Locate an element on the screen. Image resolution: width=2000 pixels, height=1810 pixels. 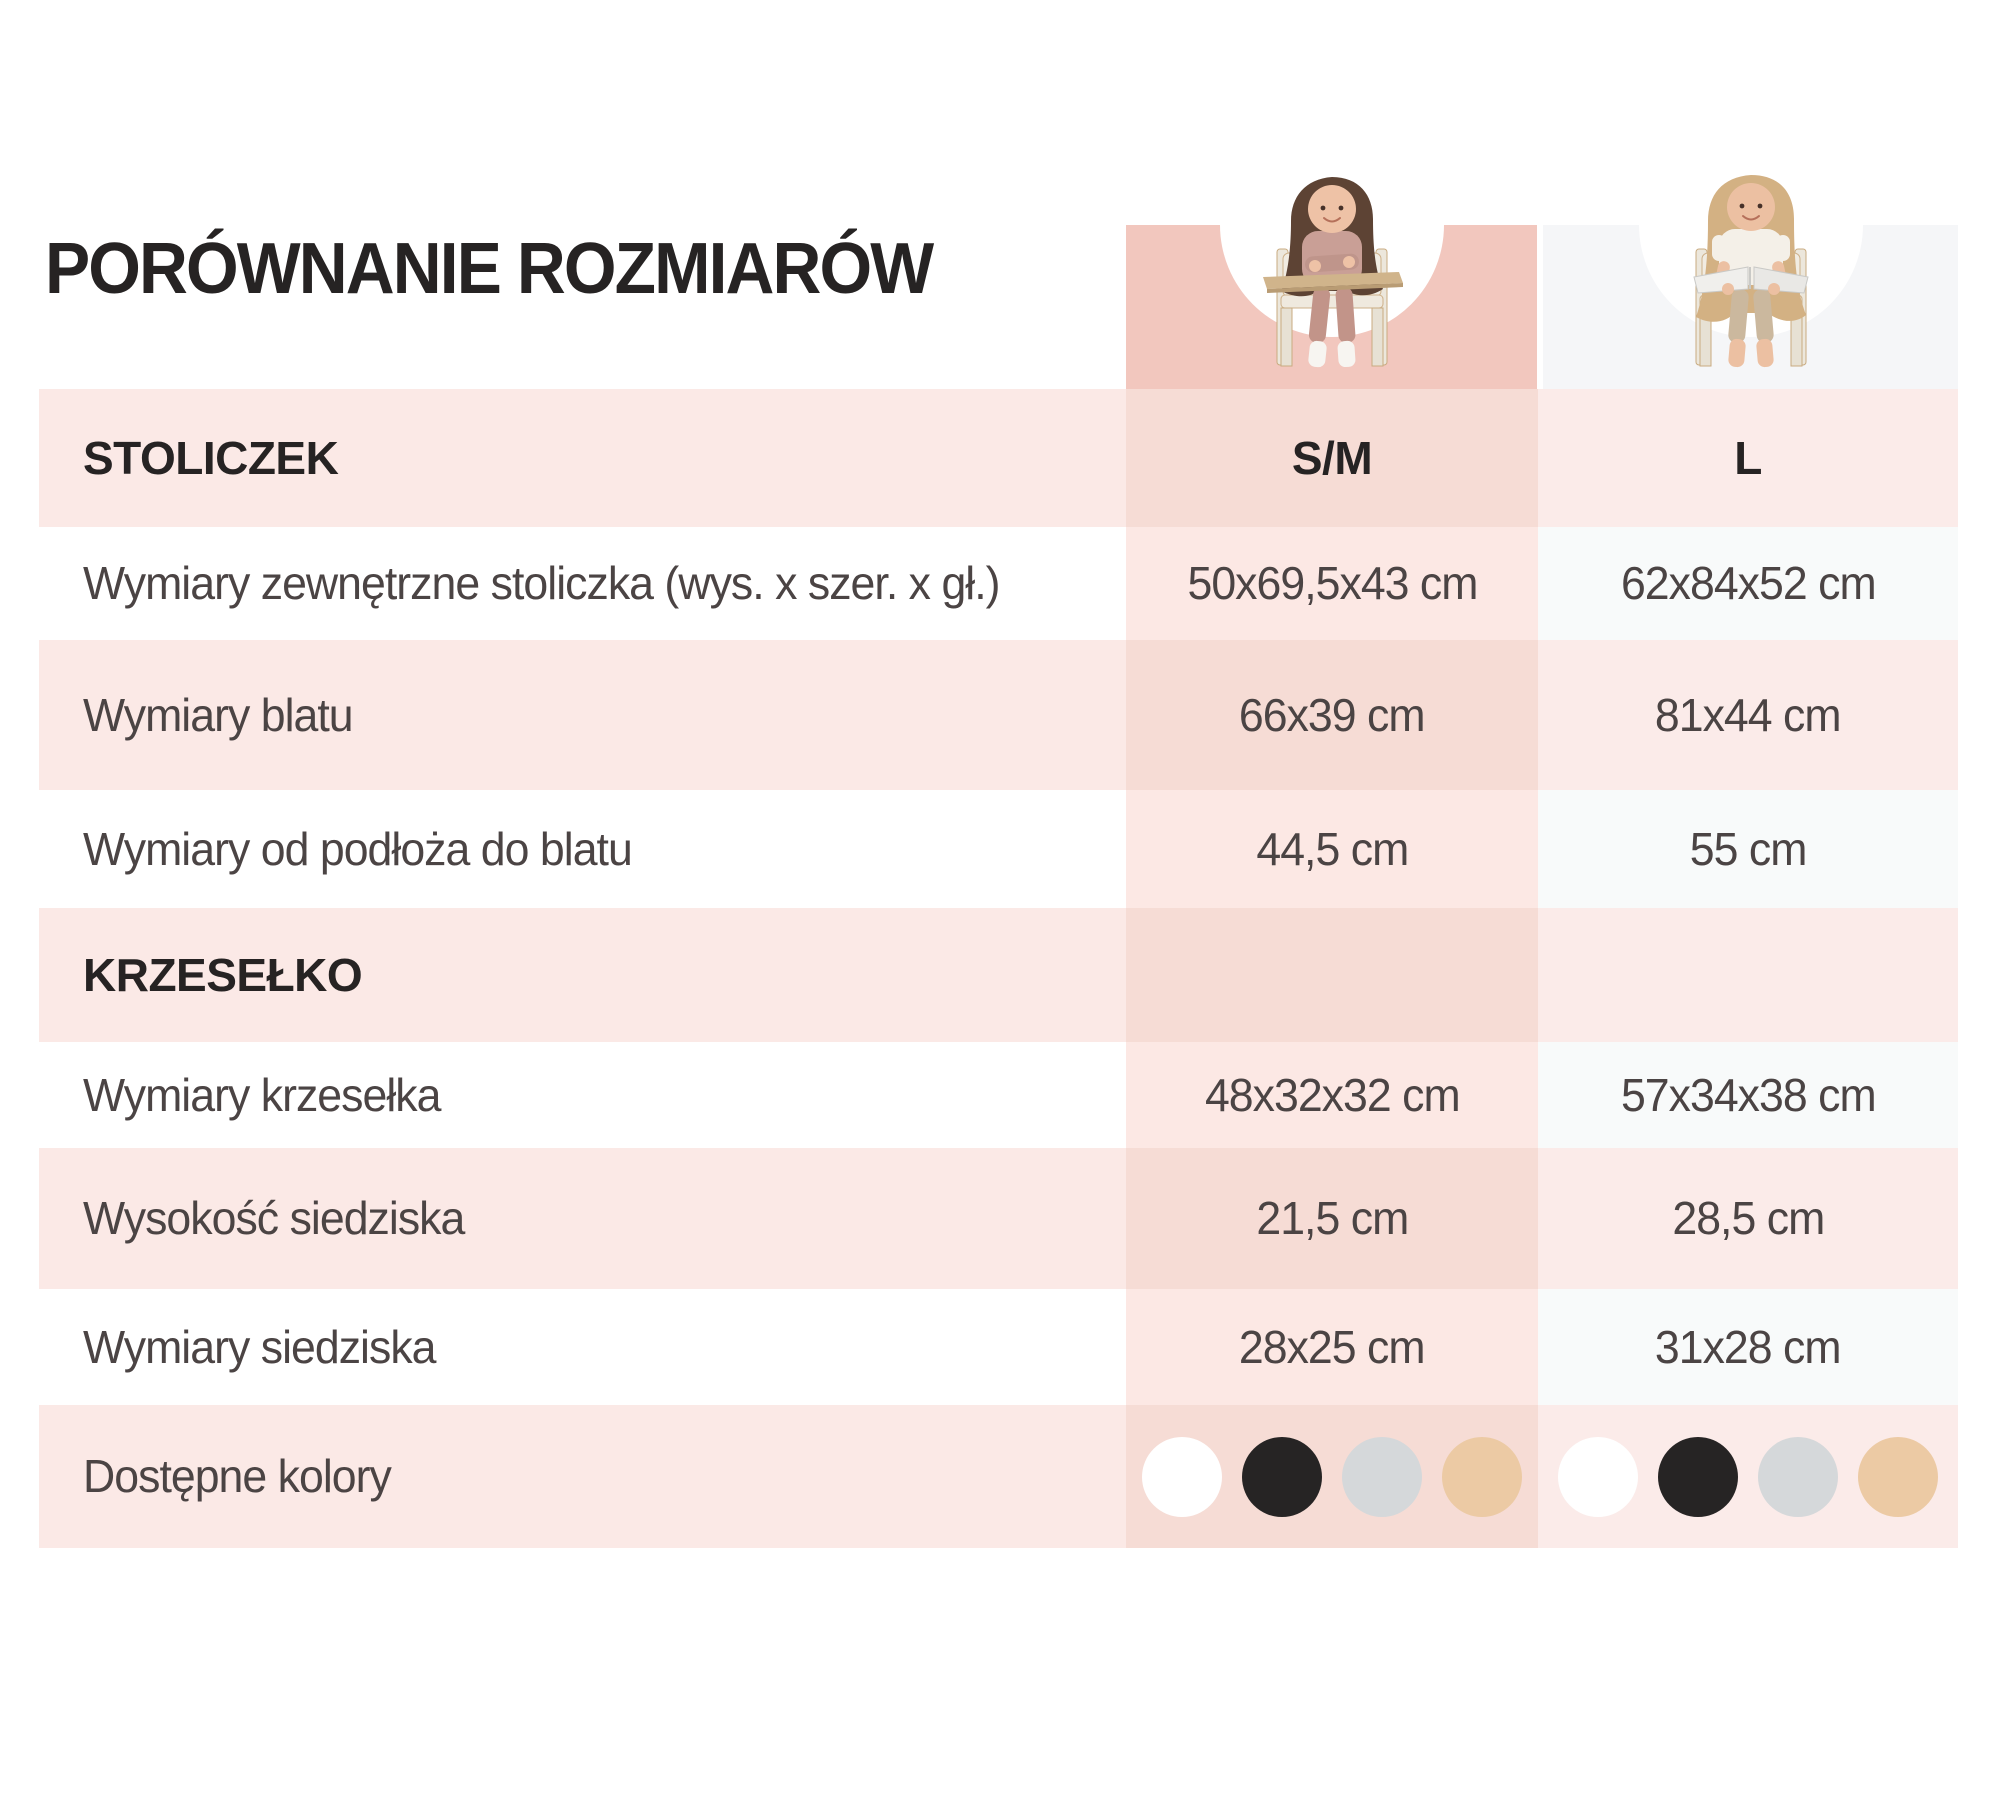
table-row: Wymiary siedziska 28x25 cm 31x28 cm is located at coordinates (998, 1347).